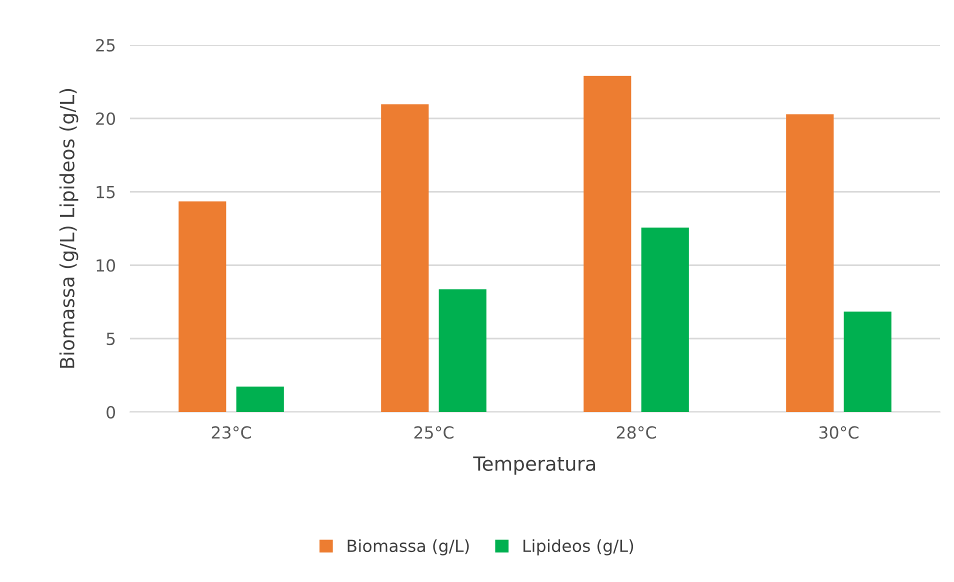  I want to click on x-tick-label: 25°C, so click(434, 432).